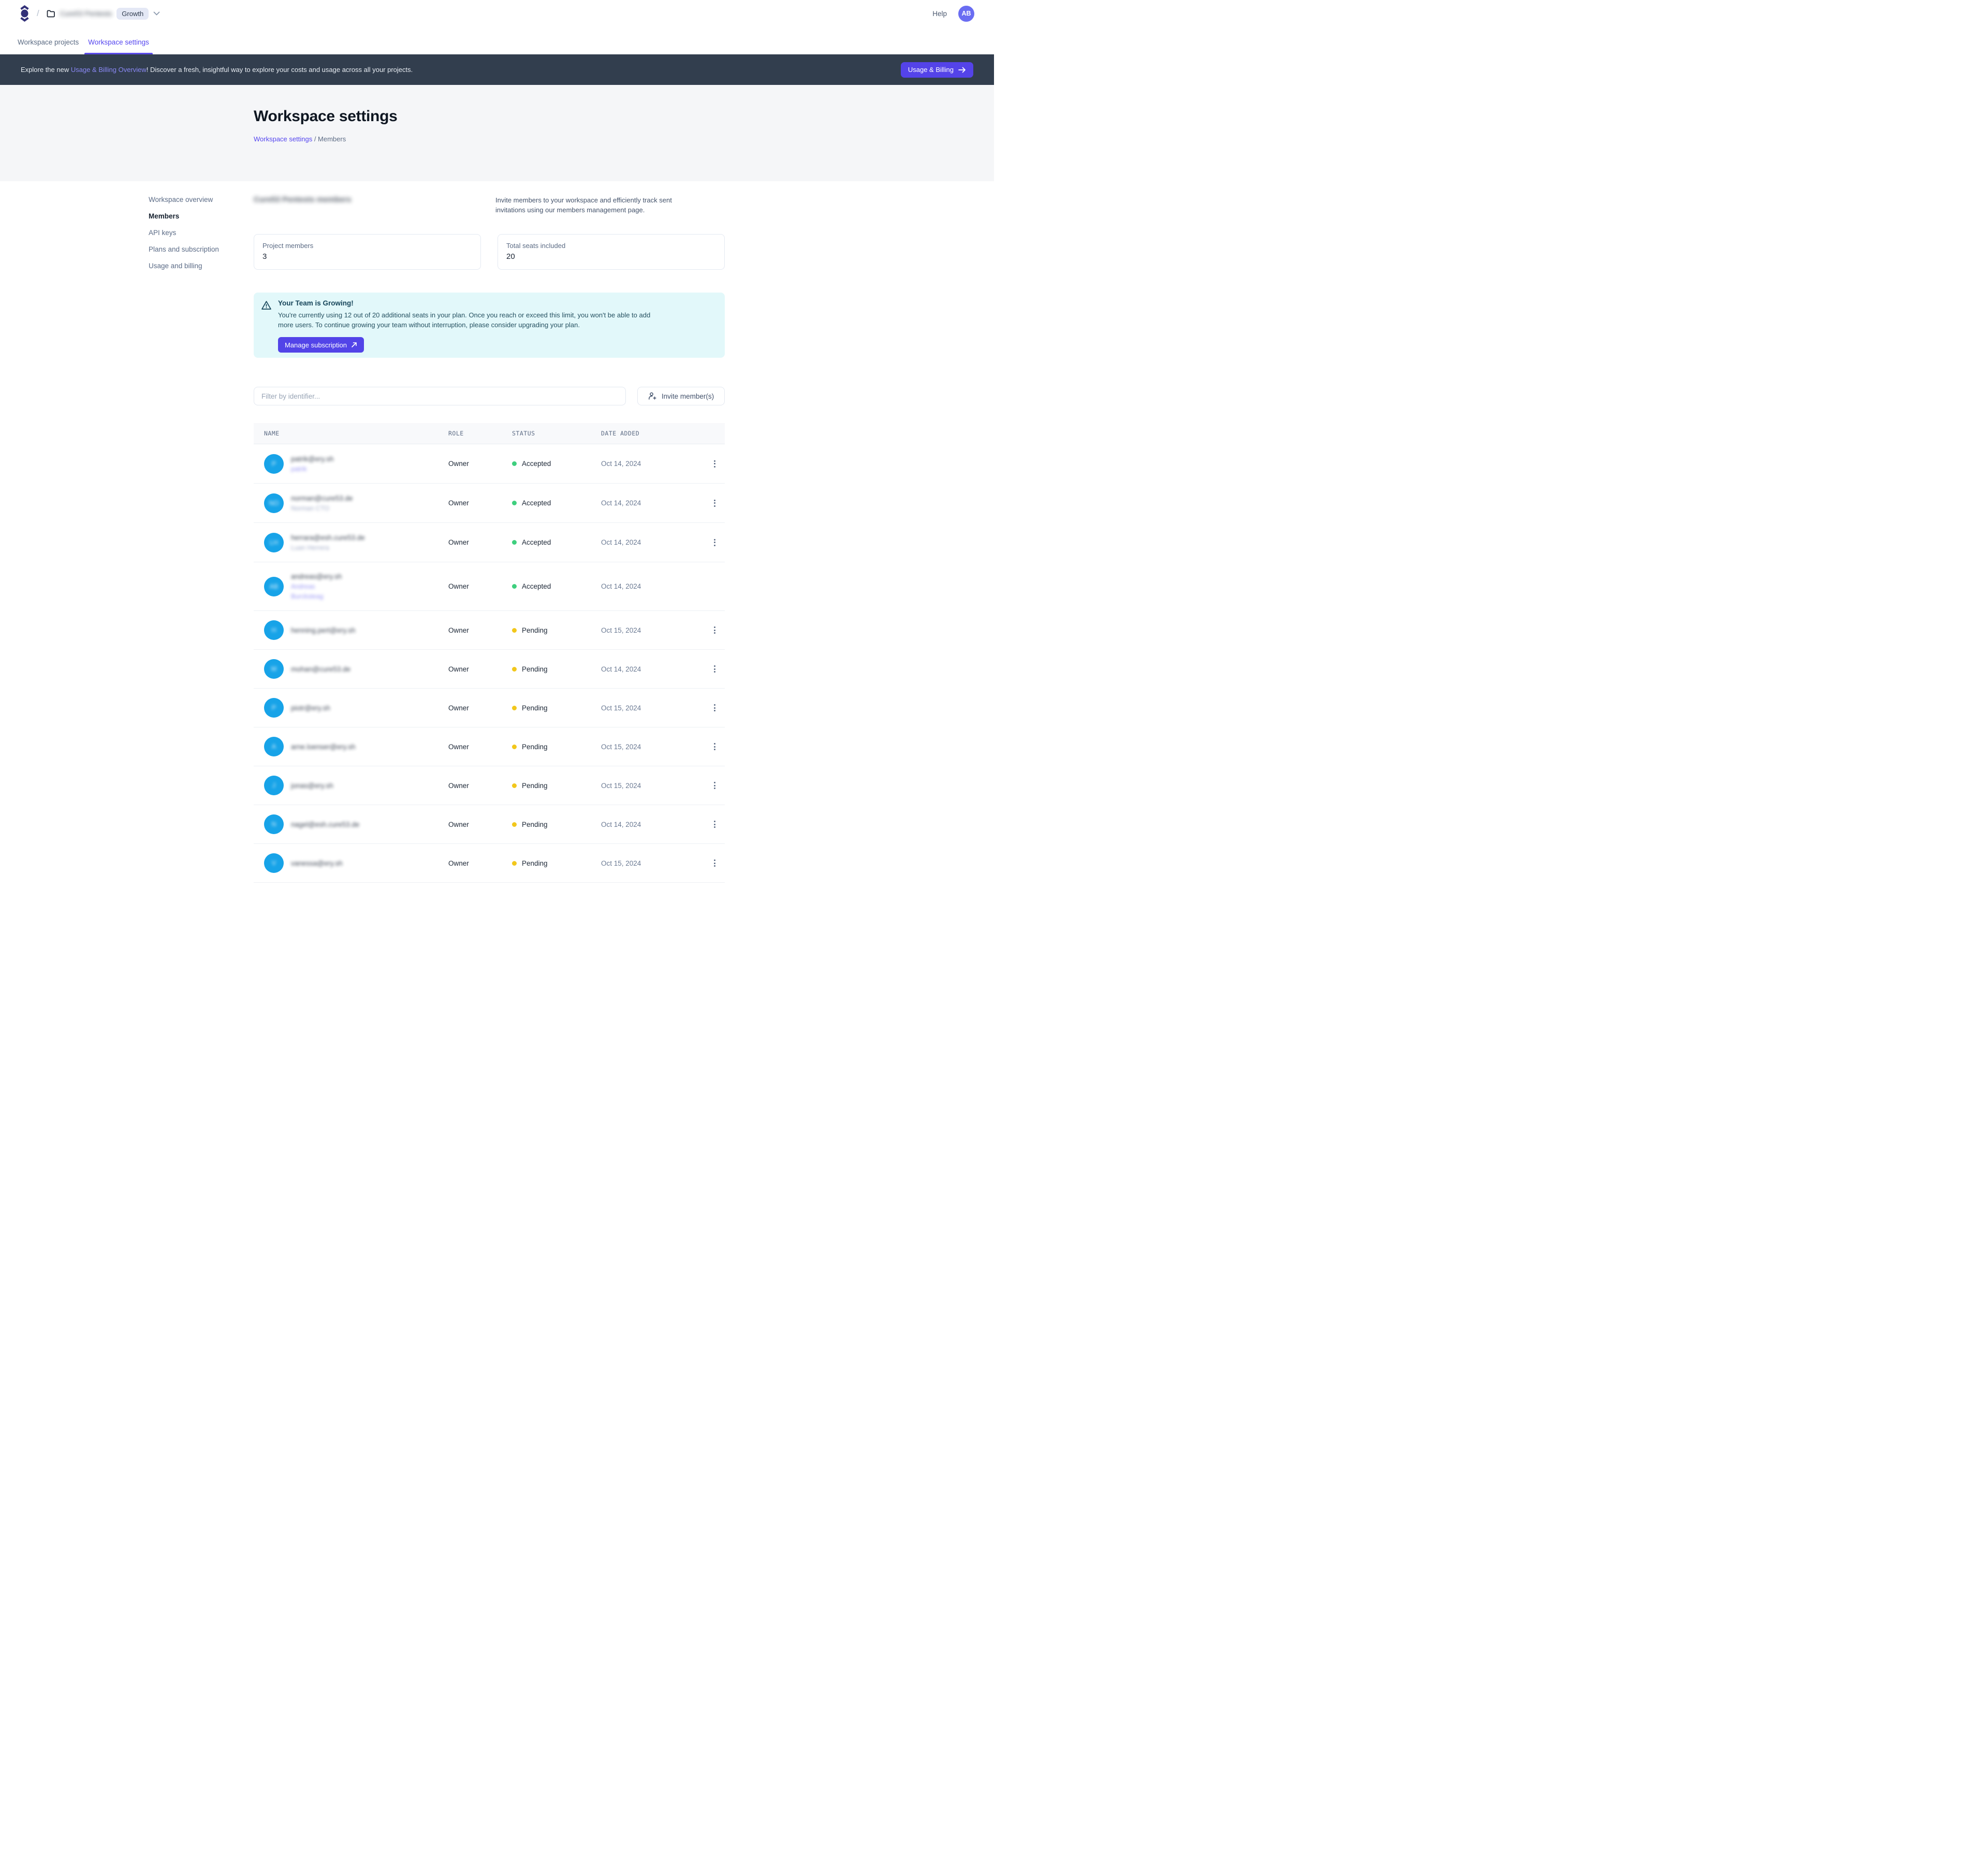  I want to click on member-name-cell: V vanessa@ery.sh, so click(356, 863).